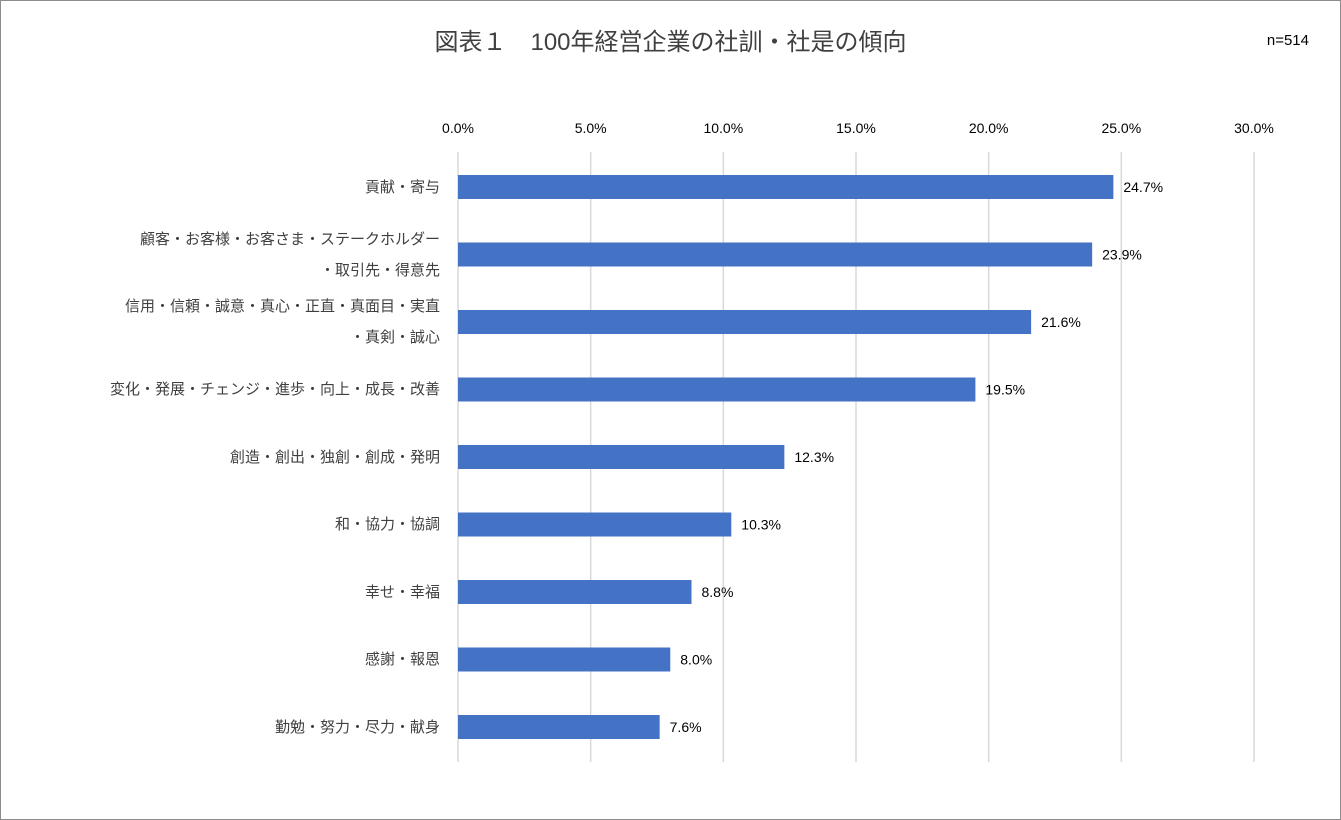  Describe the element at coordinates (761, 525) in the screenshot. I see `data-label: 10.3%` at that location.